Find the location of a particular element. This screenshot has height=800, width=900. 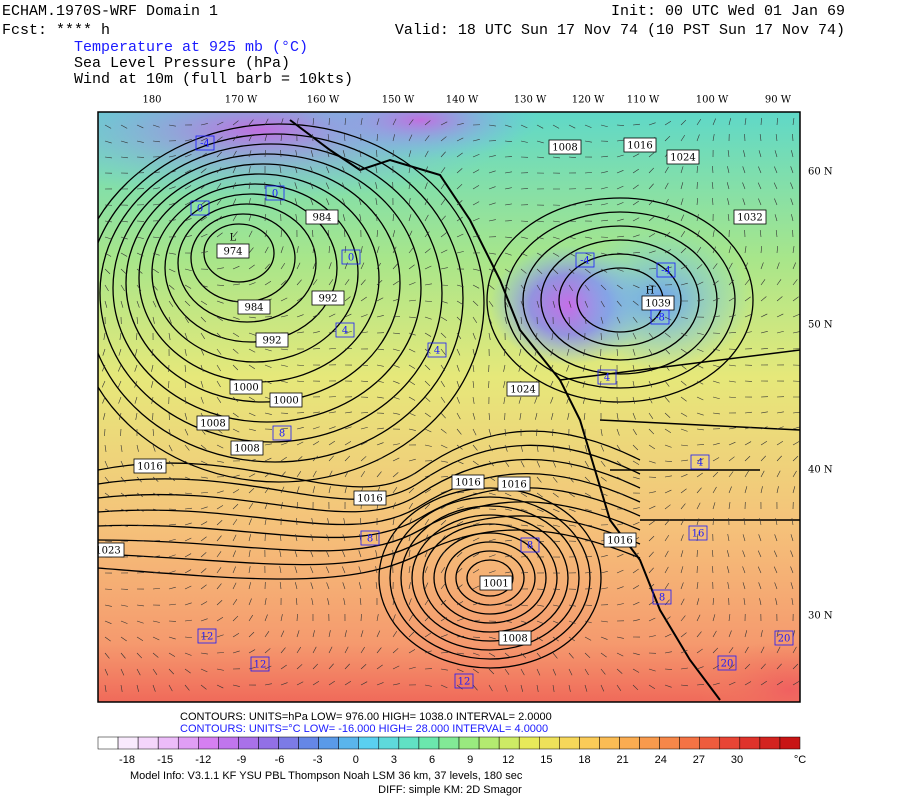

pressure-label: 1032 is located at coordinates (749, 218).